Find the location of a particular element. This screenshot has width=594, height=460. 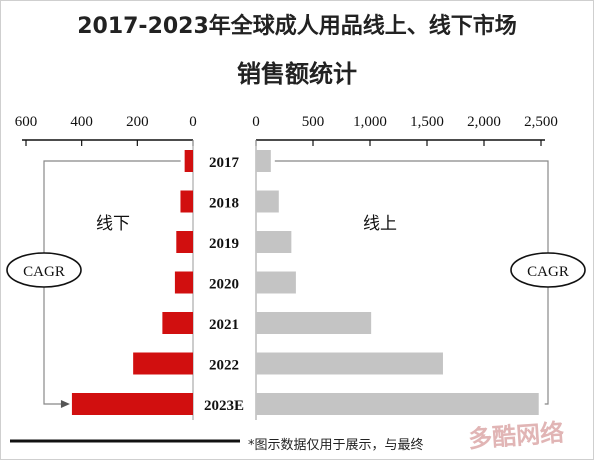

online-cagr-label: CAGR is located at coordinates (548, 272).